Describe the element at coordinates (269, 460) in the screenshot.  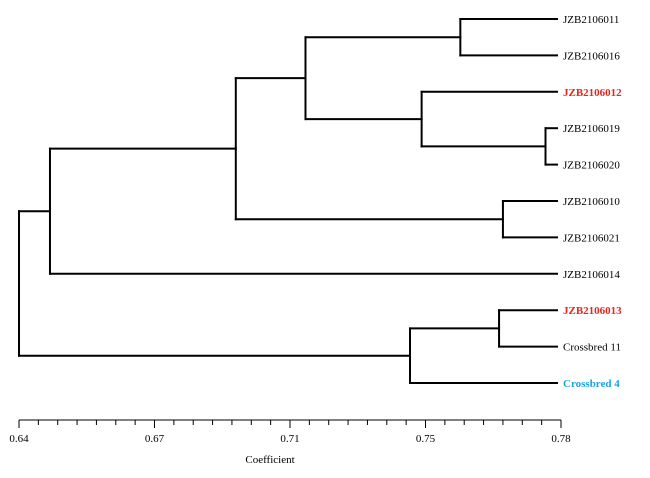
I see `x-axis-title: Coefficient` at that location.